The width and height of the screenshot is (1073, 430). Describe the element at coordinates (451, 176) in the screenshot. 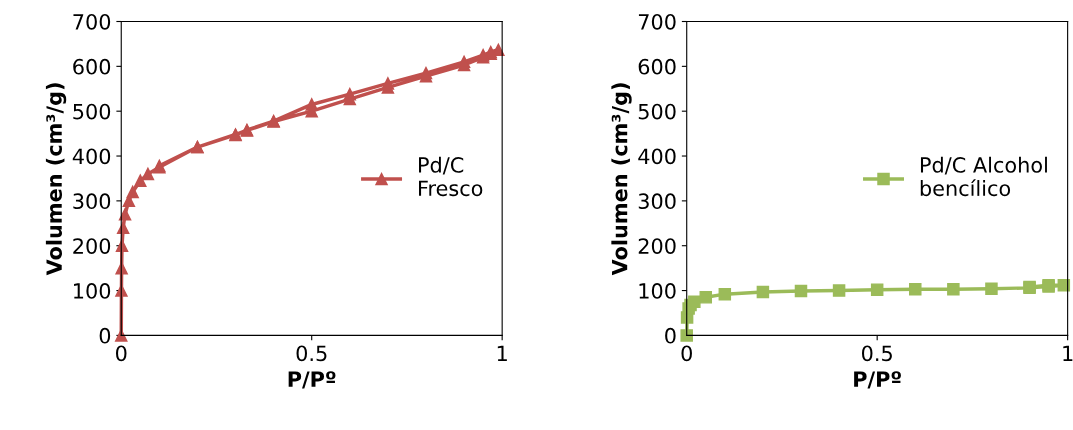

I see `legend-label: Pd/C Fresco` at that location.